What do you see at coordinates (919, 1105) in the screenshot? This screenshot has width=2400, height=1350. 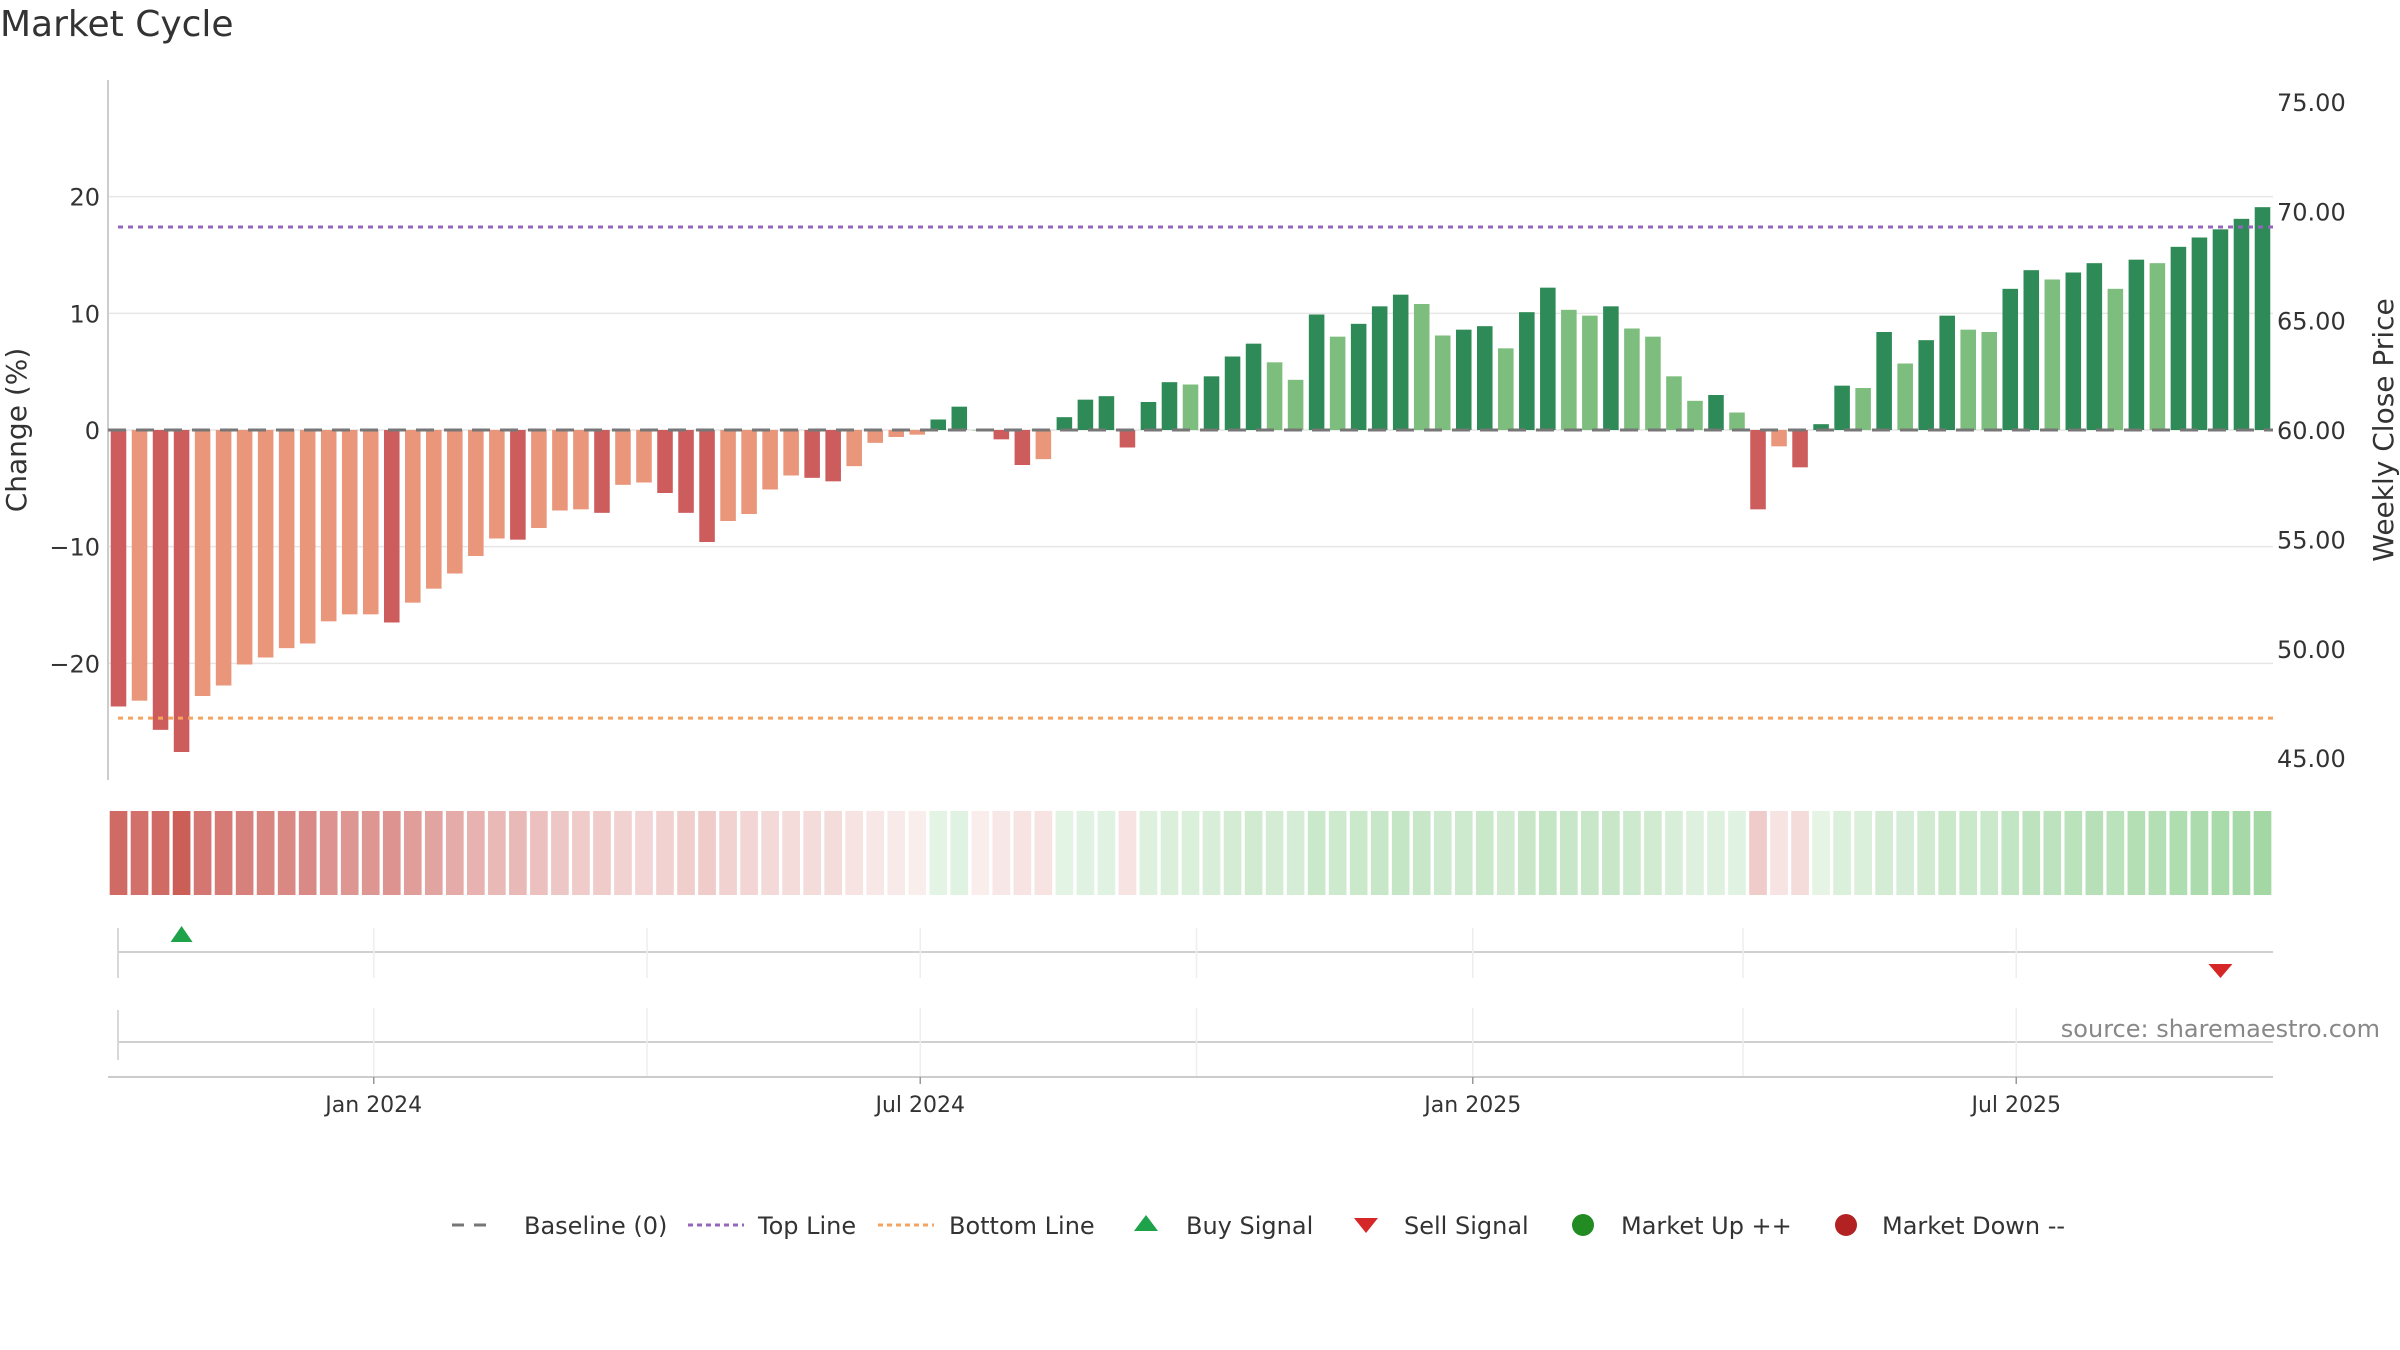 I see `x-tick-label: Jul 2024` at bounding box center [919, 1105].